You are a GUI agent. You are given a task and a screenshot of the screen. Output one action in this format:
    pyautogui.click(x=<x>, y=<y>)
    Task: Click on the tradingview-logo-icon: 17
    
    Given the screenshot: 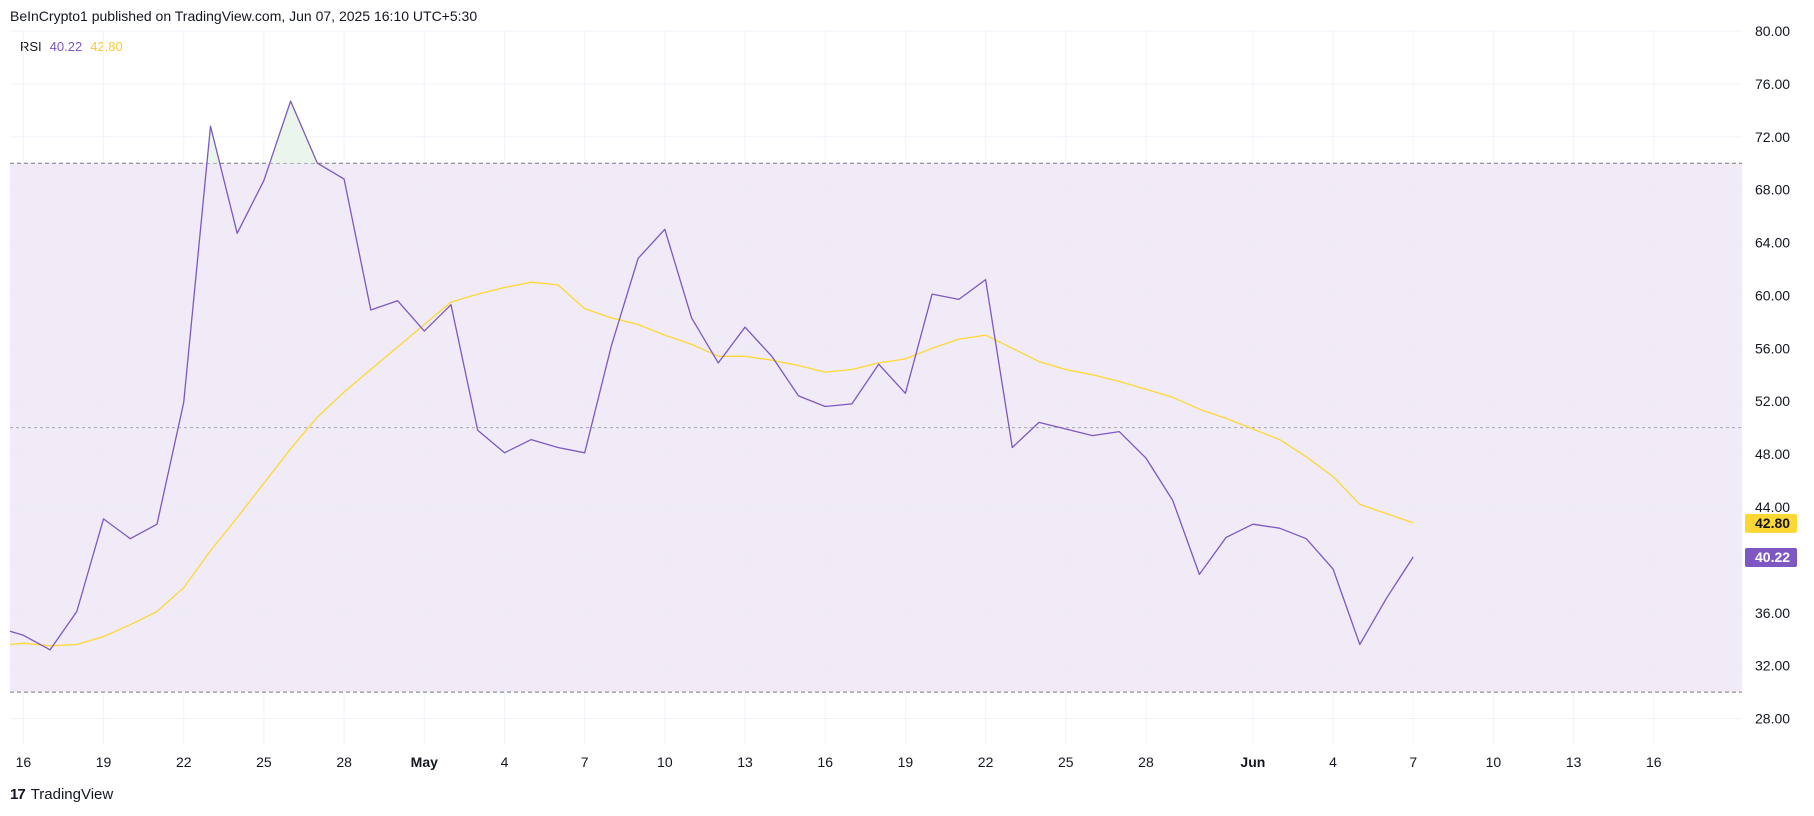 What is the action you would take?
    pyautogui.click(x=18, y=794)
    